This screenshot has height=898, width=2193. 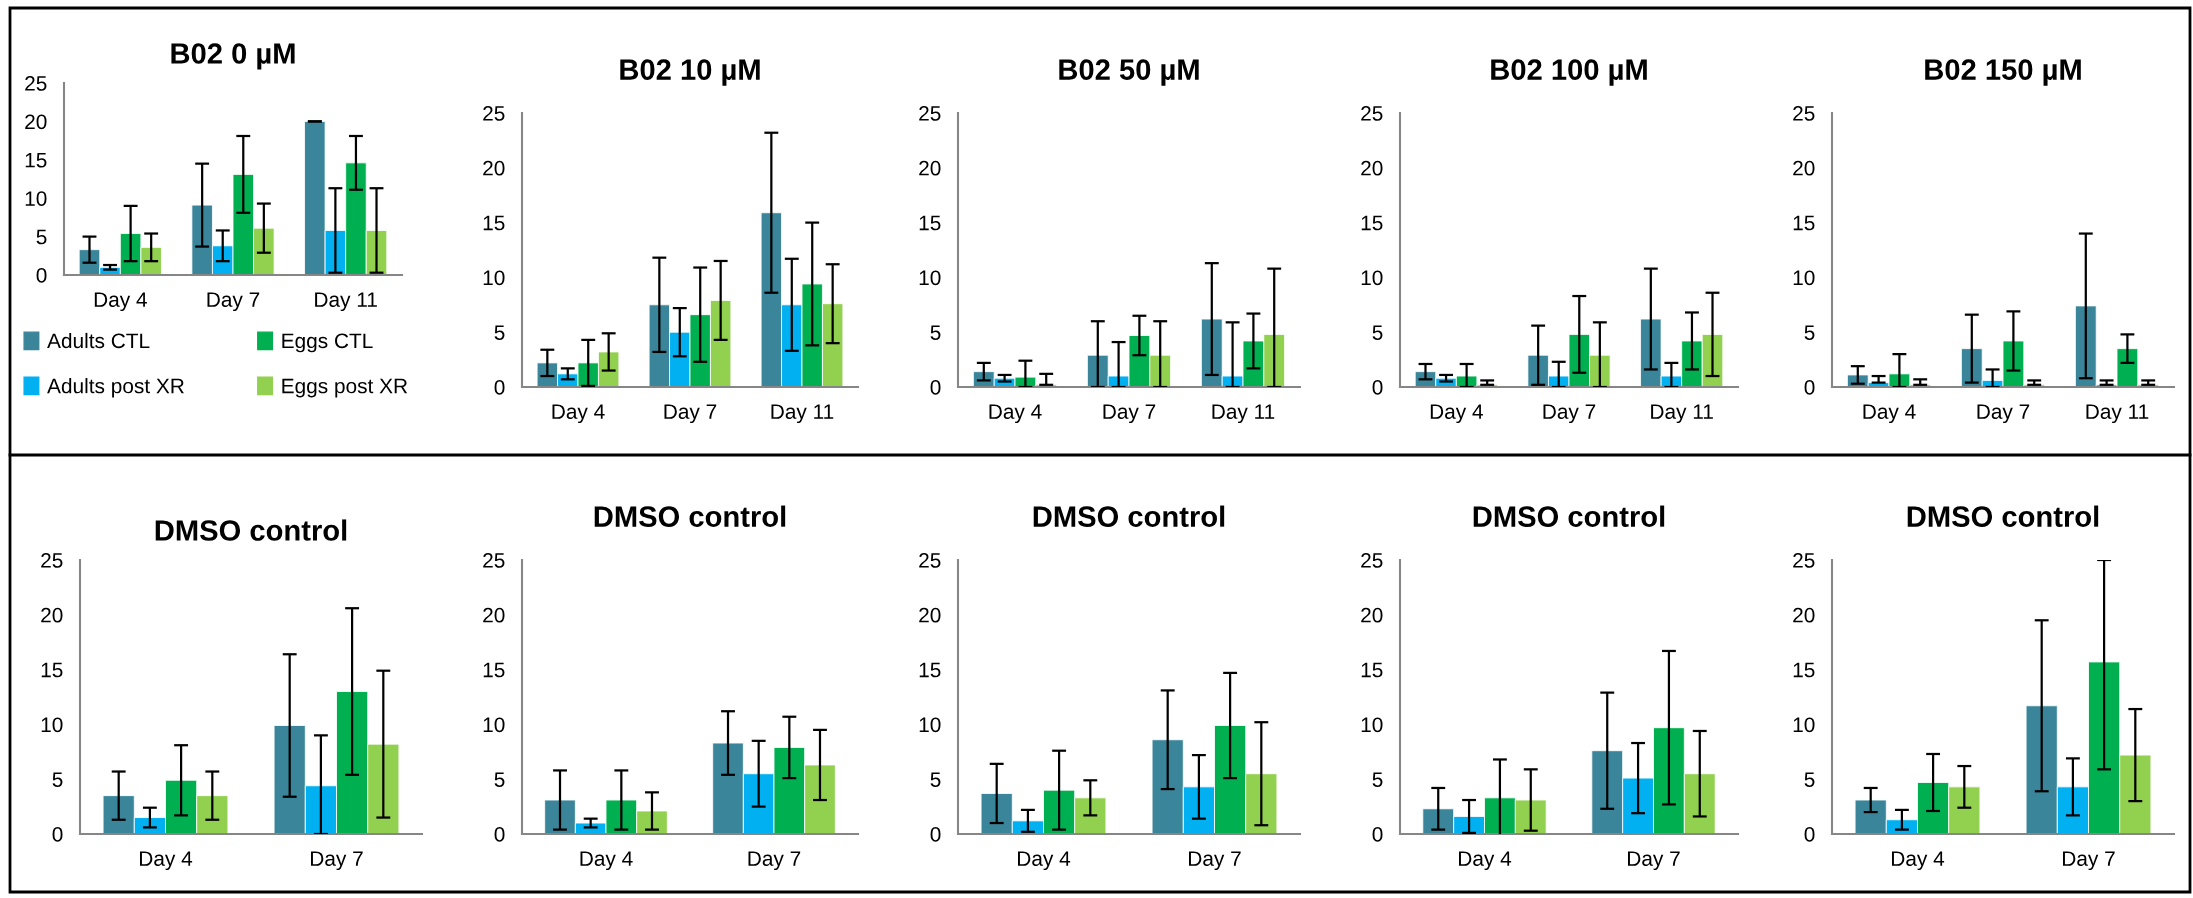 What do you see at coordinates (1129, 72) in the screenshot?
I see `chart-title: B02 50 µM` at bounding box center [1129, 72].